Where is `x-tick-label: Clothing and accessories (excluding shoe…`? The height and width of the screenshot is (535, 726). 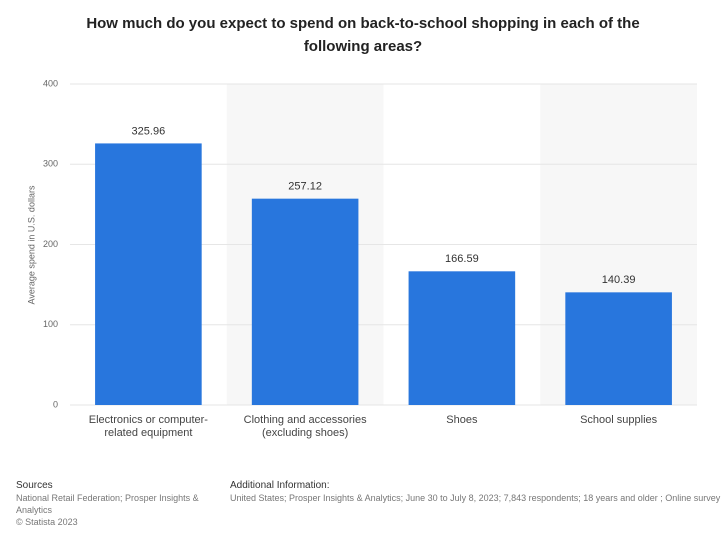 x-tick-label: Clothing and accessories (excluding shoe… is located at coordinates (305, 426).